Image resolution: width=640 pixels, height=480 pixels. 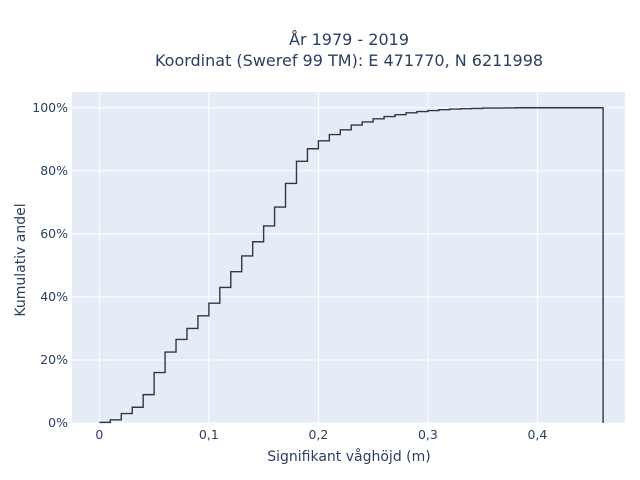 What do you see at coordinates (349, 39) in the screenshot?
I see `chart-title-line-1: År 1979 - 2019` at bounding box center [349, 39].